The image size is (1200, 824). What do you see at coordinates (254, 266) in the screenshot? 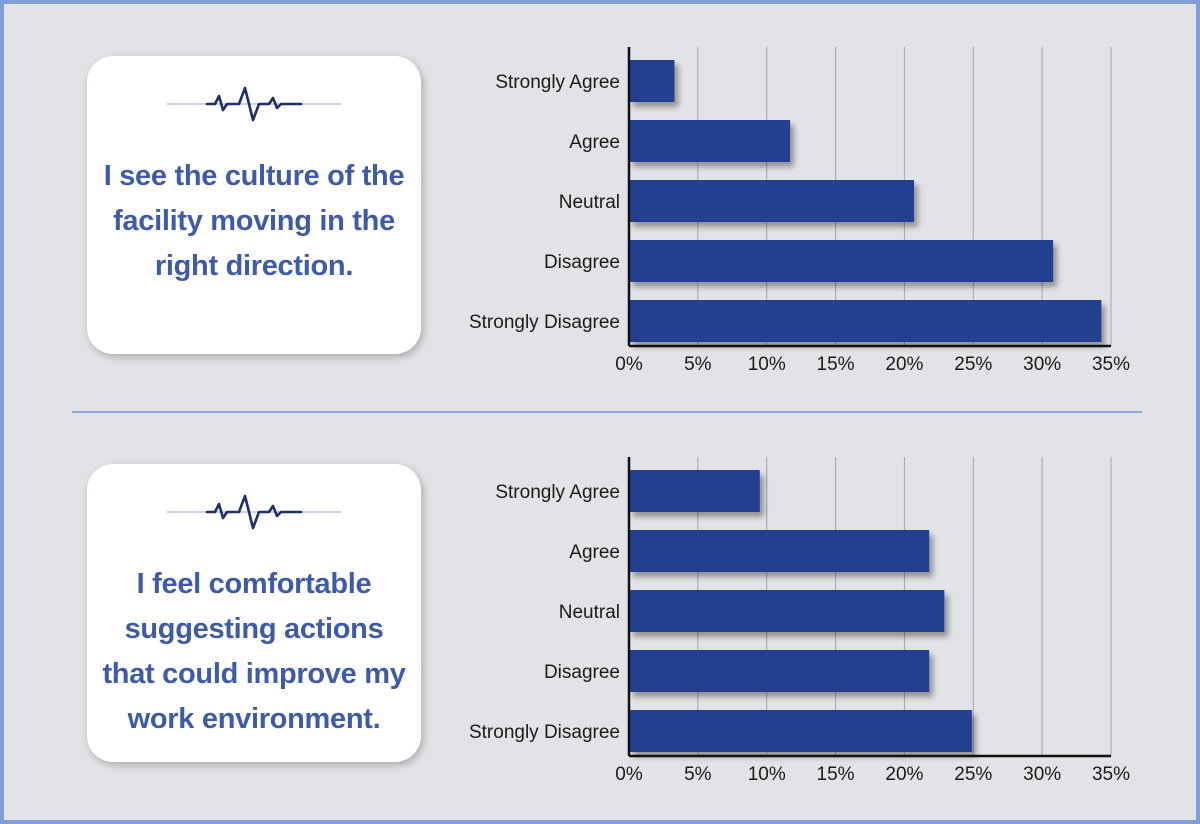
I see `statement-line: right direction.` at bounding box center [254, 266].